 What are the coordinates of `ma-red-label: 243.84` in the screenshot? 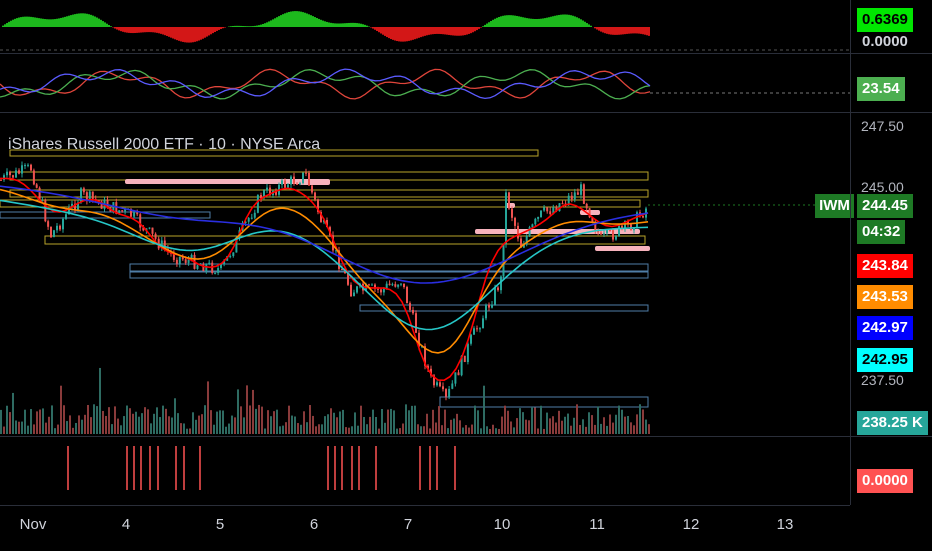 It's located at (885, 266).